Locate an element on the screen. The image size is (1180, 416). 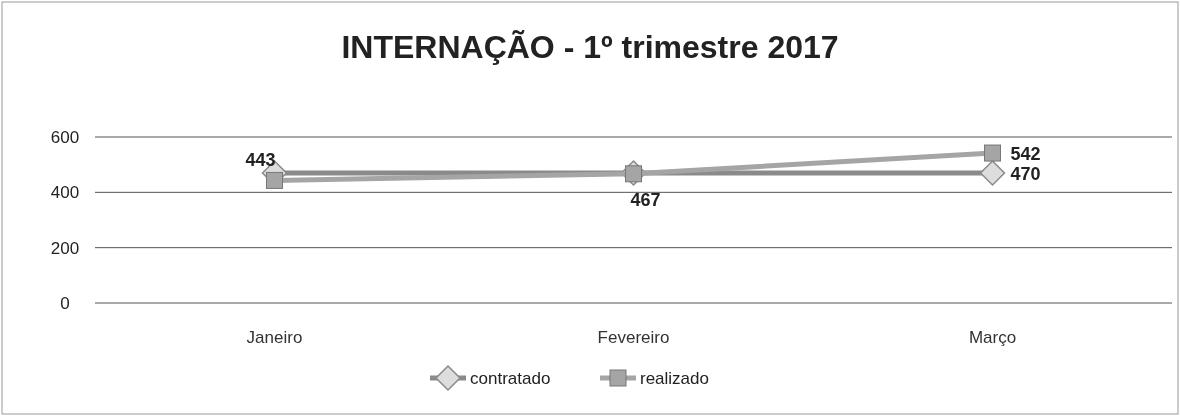
data-label: 443 is located at coordinates (260, 160).